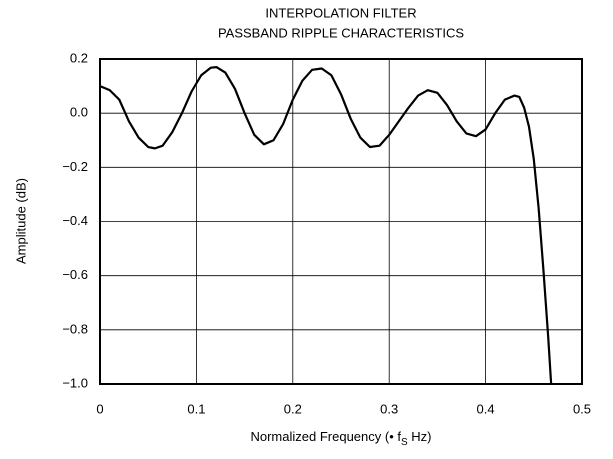 Image resolution: width=613 pixels, height=459 pixels. I want to click on y-tick-label: −0.2, so click(75, 166).